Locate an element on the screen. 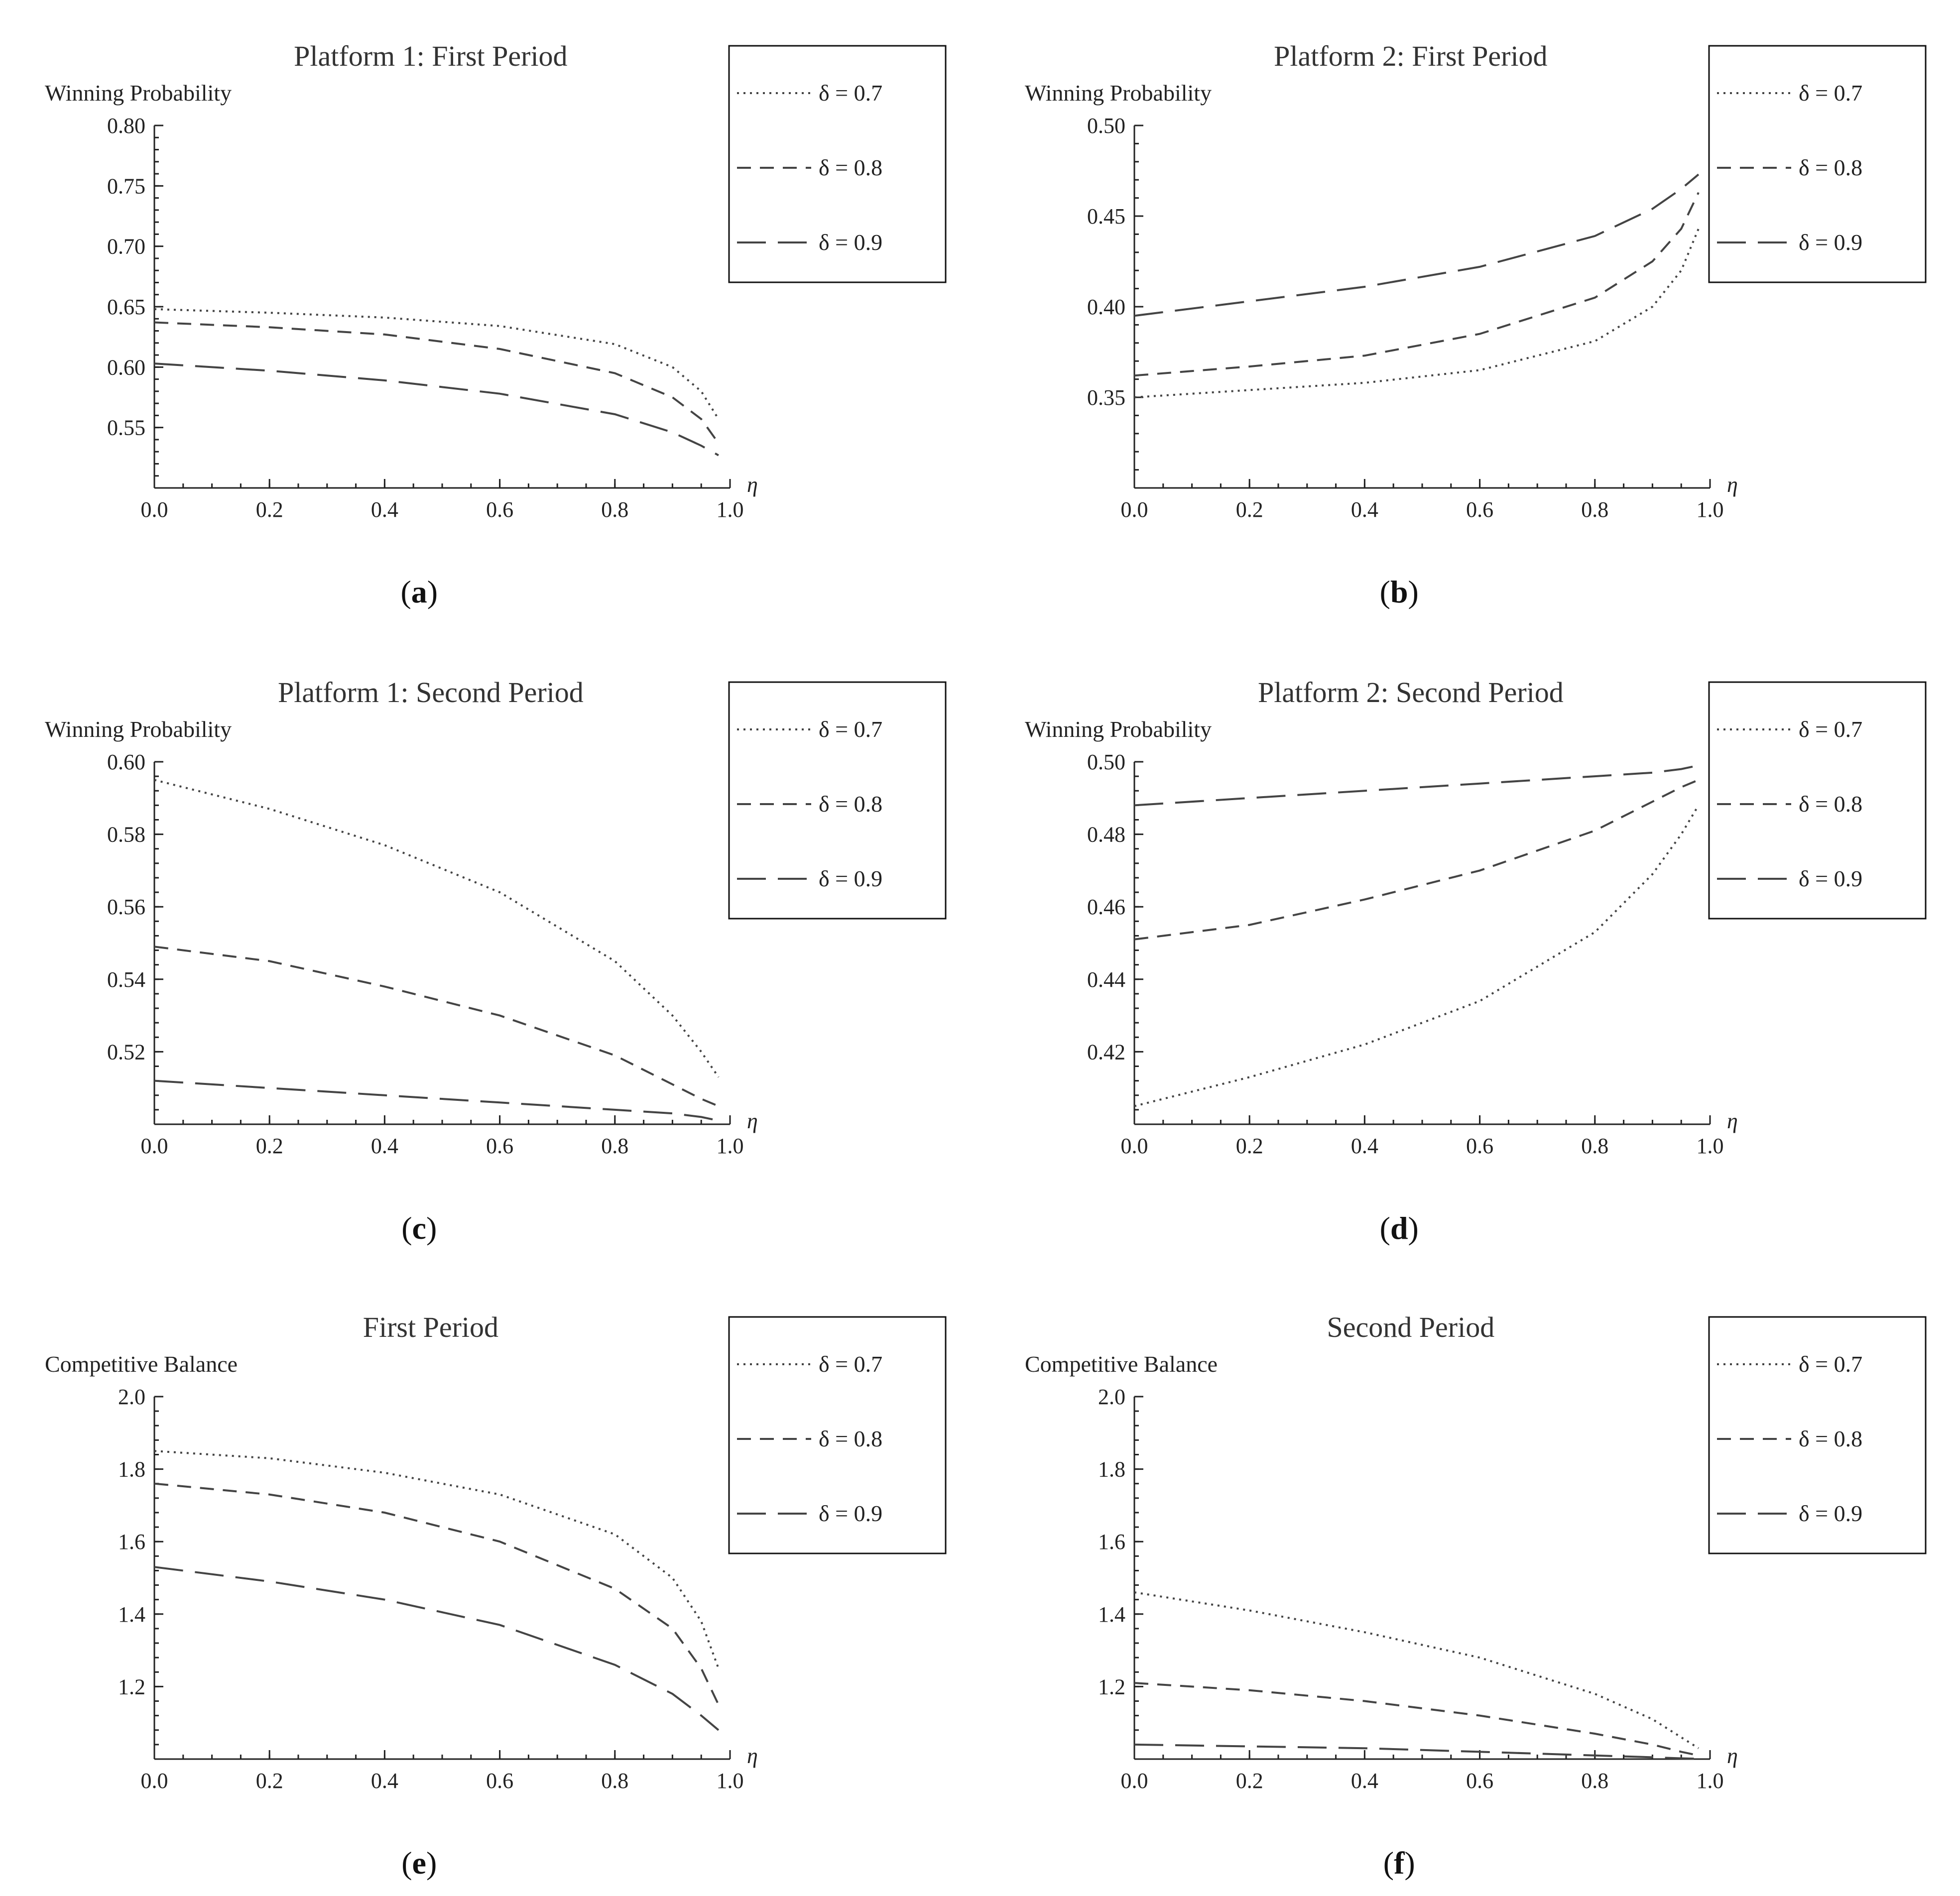 The image size is (1960, 1896). y-tick-label: 0.54 is located at coordinates (126, 979).